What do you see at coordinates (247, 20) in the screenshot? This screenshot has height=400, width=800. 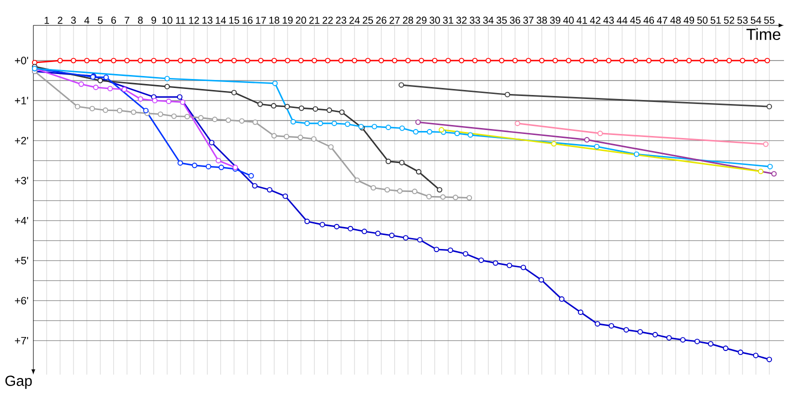 I see `x-tick-label: 16` at bounding box center [247, 20].